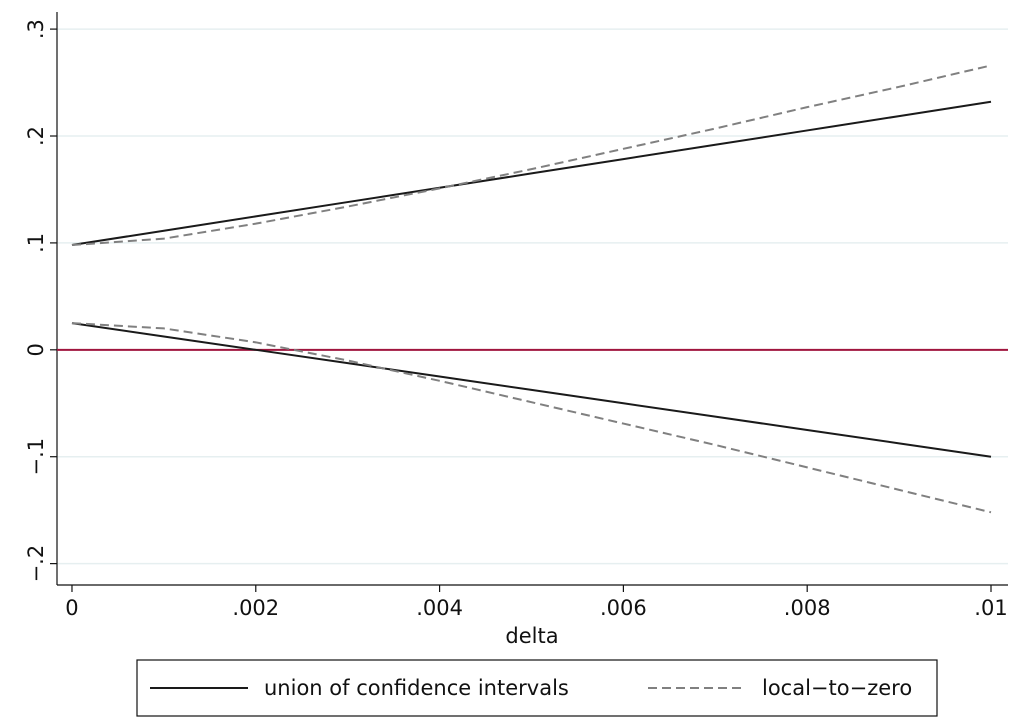 The height and width of the screenshot is (718, 1014). What do you see at coordinates (990, 608) in the screenshot?
I see `x-tick-label: .01` at bounding box center [990, 608].